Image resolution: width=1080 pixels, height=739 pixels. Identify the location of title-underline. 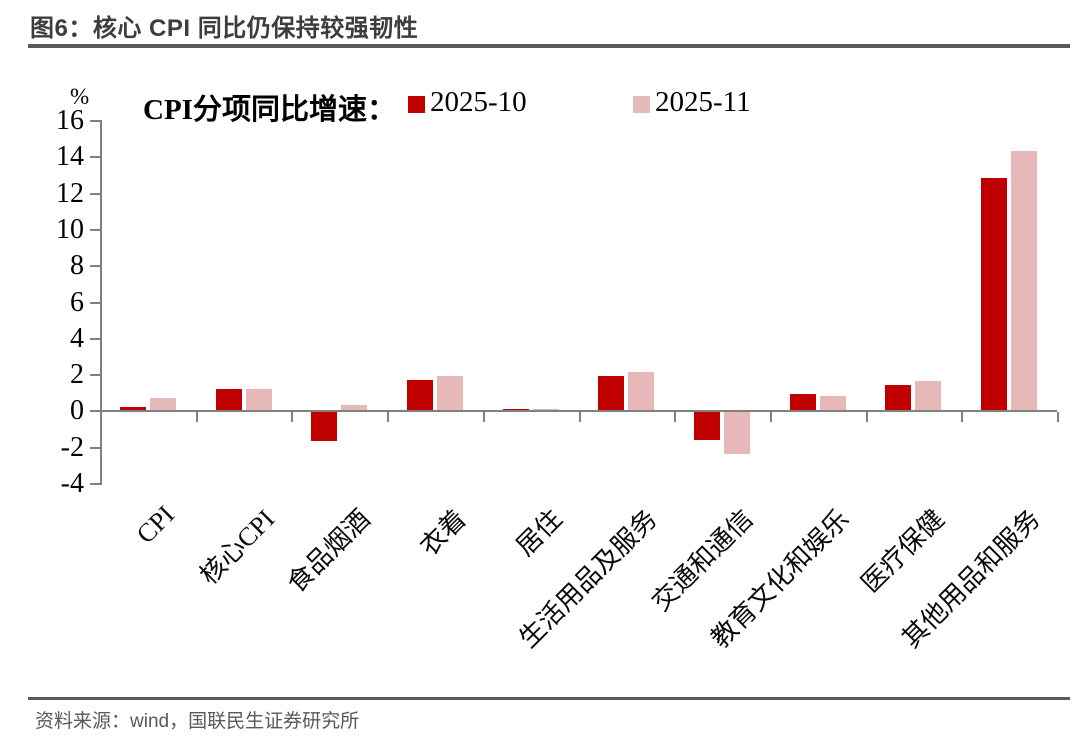
(549, 46).